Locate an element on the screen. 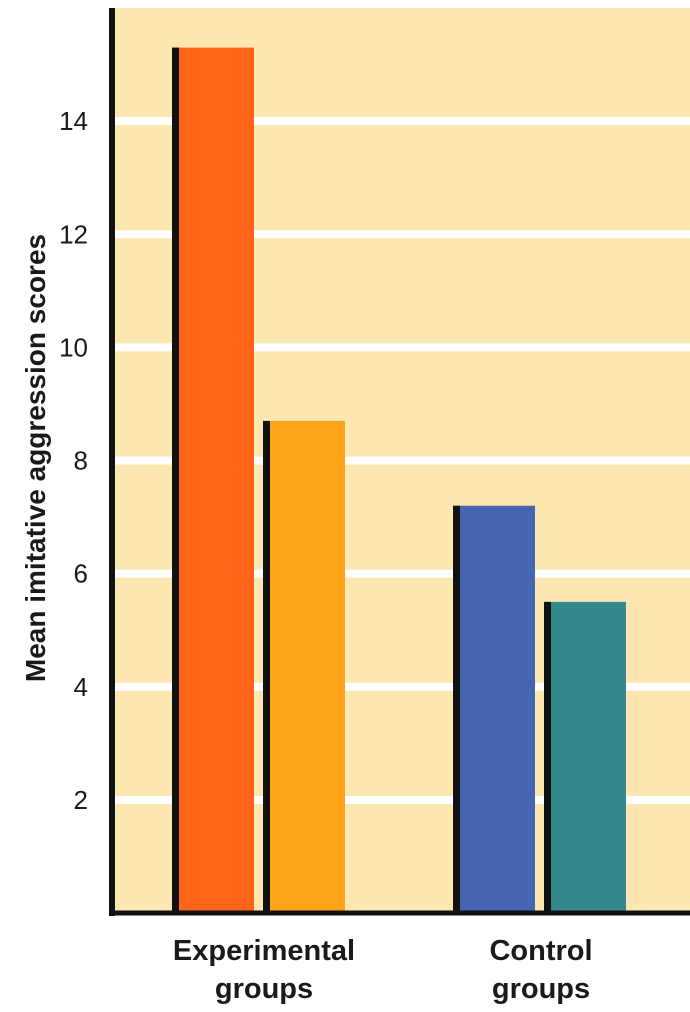 The image size is (690, 1012). y-tick-label: 14 is located at coordinates (73, 121).